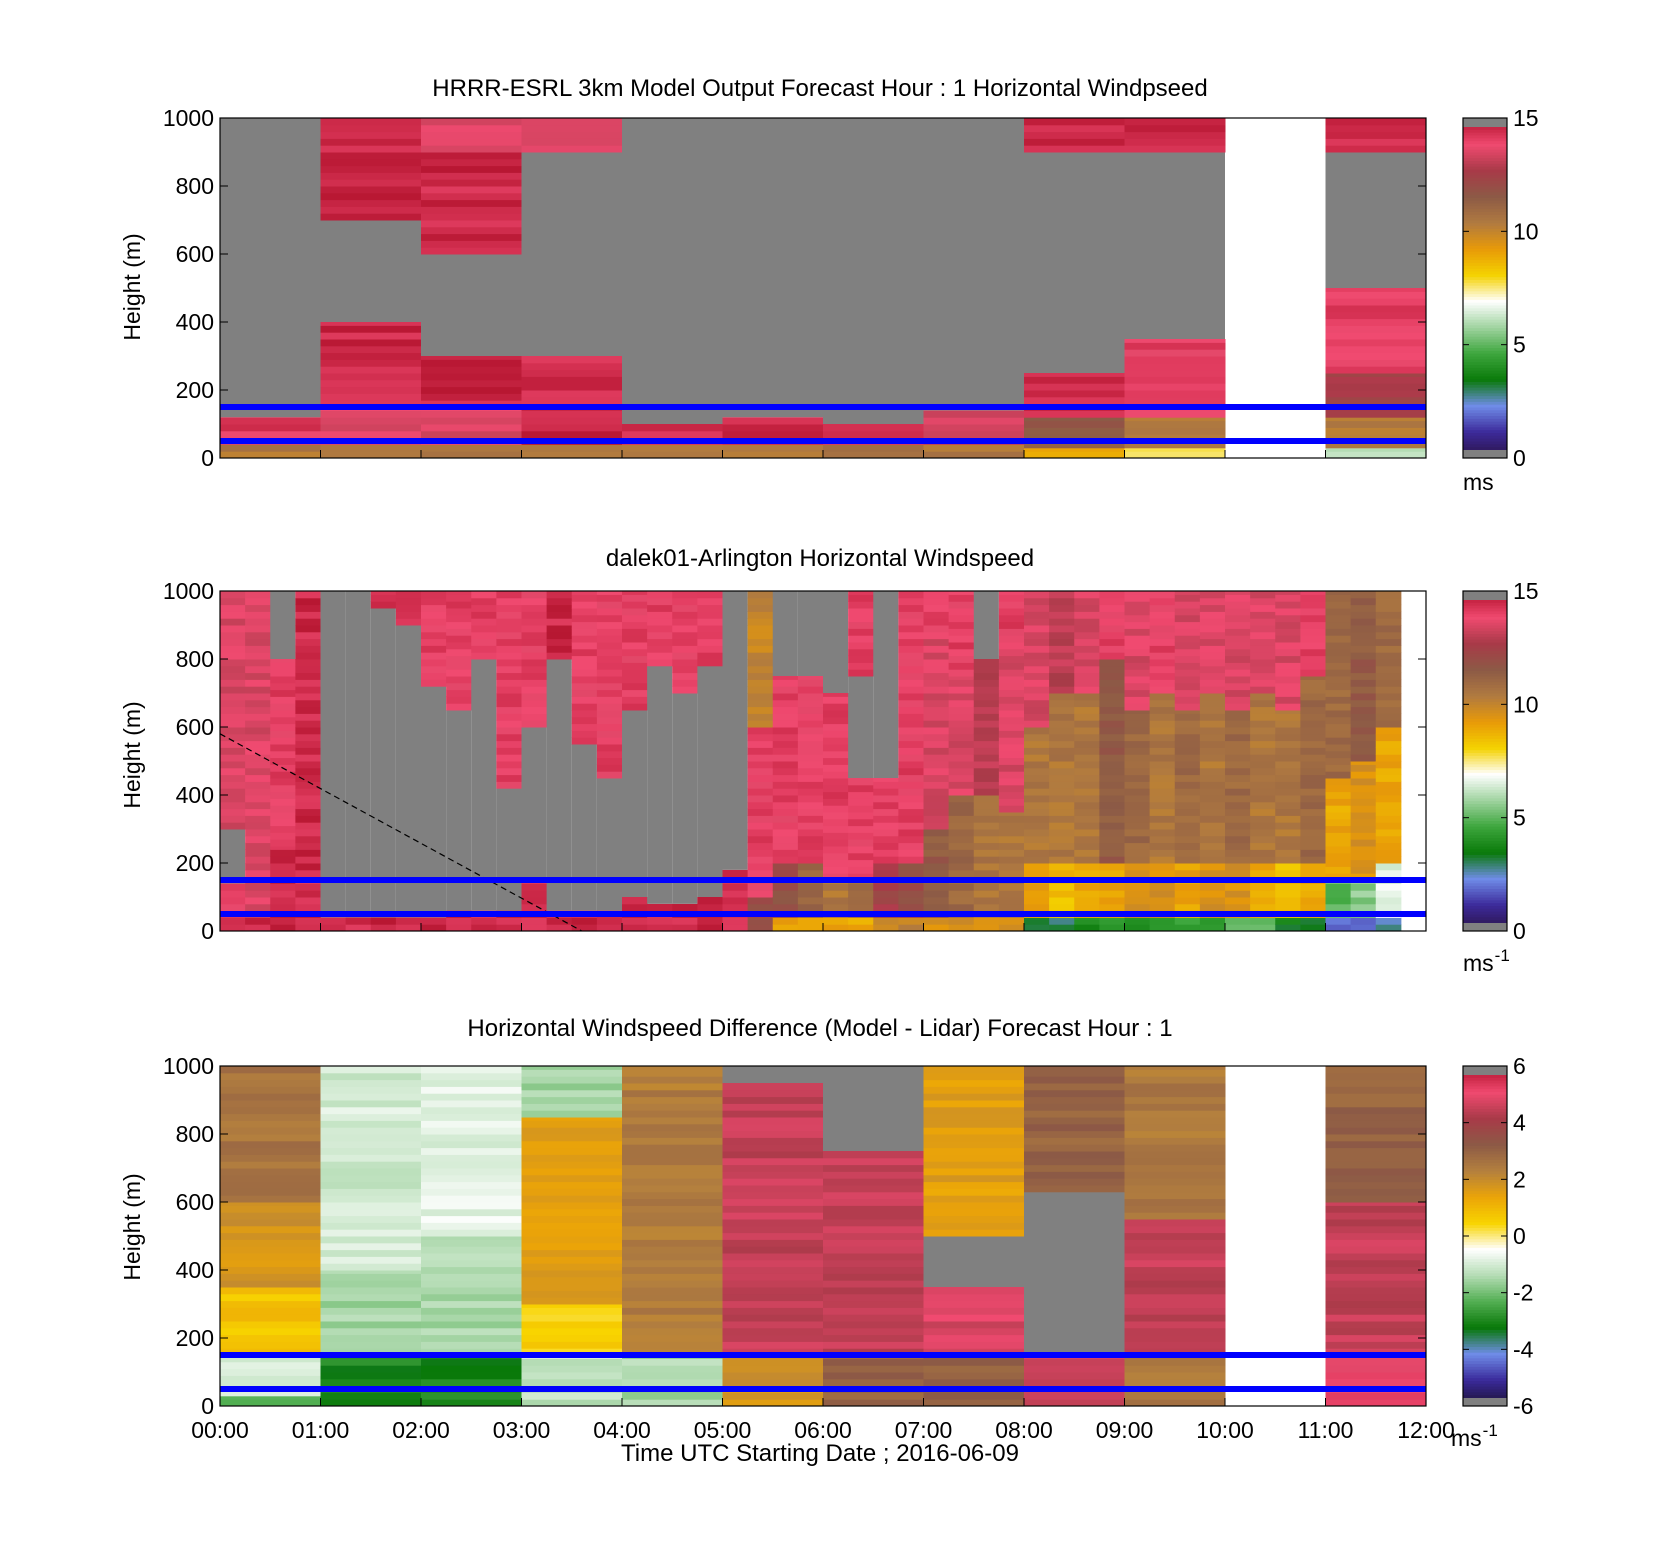 Image resolution: width=1680 pixels, height=1561 pixels. What do you see at coordinates (195, 390) in the screenshot?
I see `y-tick-label: 200` at bounding box center [195, 390].